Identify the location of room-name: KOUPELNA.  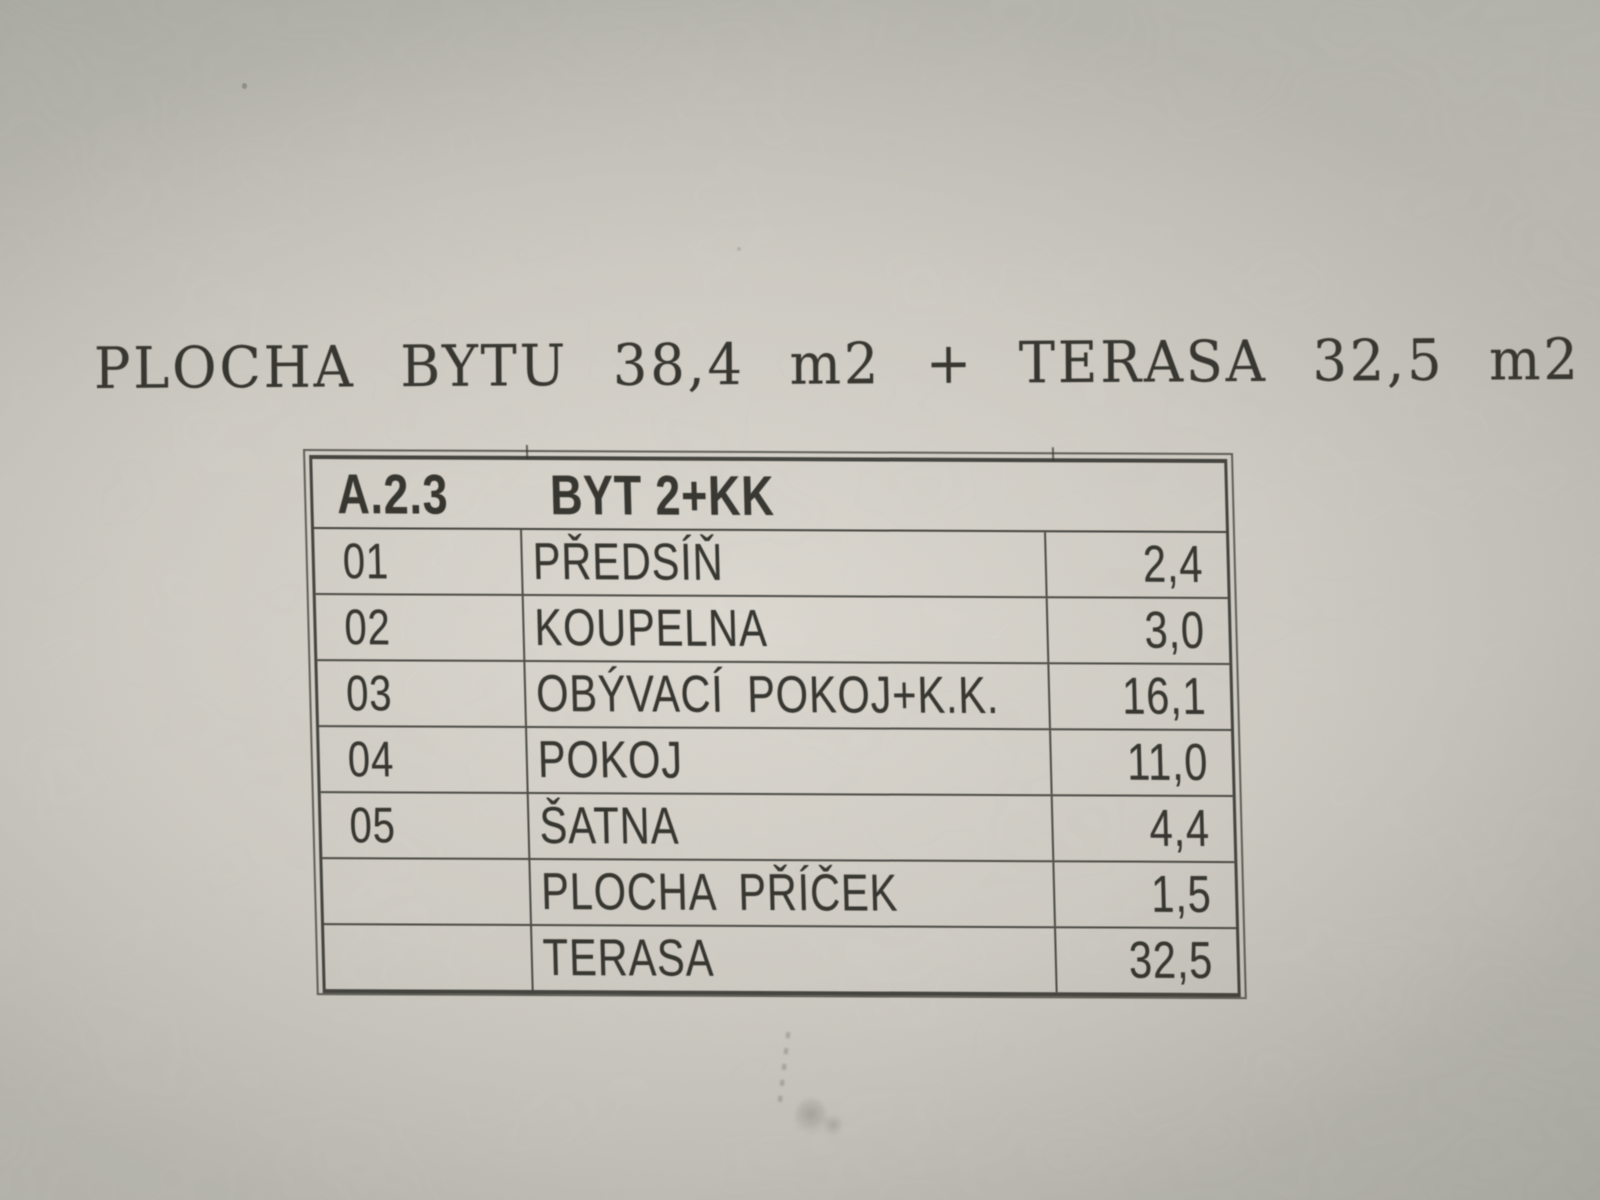
(651, 629).